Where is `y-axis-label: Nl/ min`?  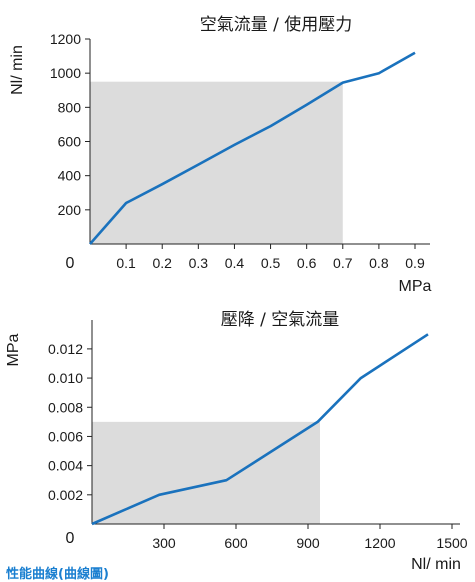
y-axis-label: Nl/ min is located at coordinates (17, 70).